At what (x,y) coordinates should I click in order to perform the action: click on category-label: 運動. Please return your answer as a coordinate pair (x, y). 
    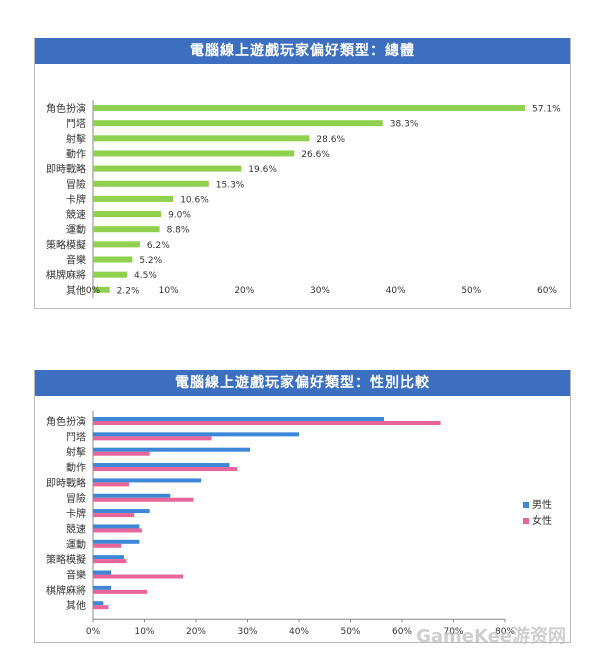
    Looking at the image, I should click on (76, 229).